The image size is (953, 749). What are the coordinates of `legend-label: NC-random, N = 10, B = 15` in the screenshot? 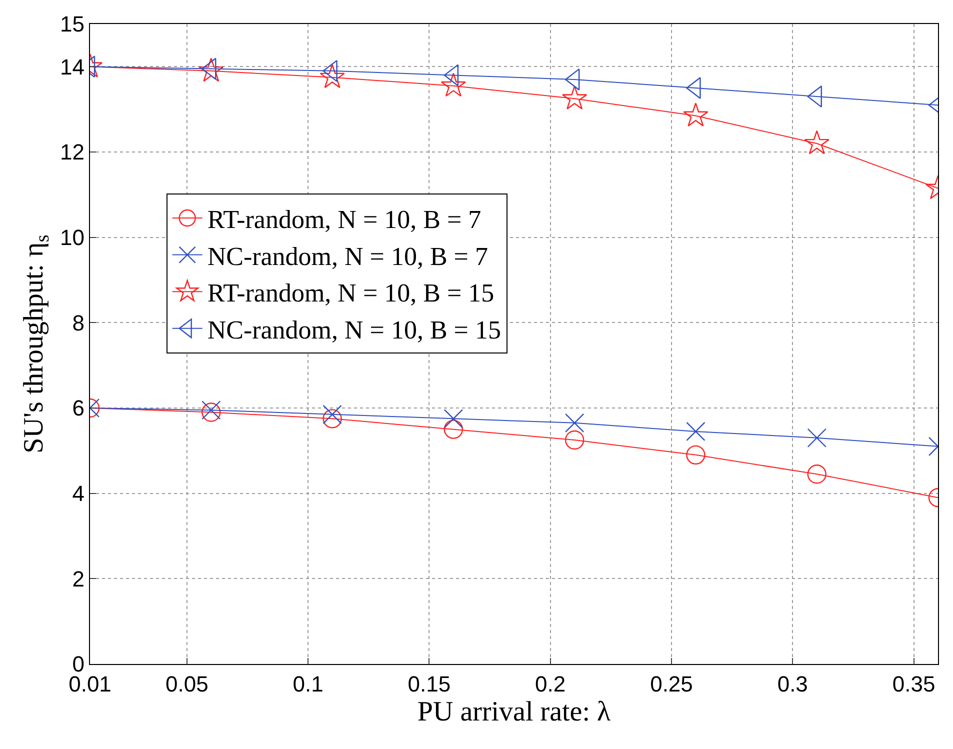 It's located at (354, 330).